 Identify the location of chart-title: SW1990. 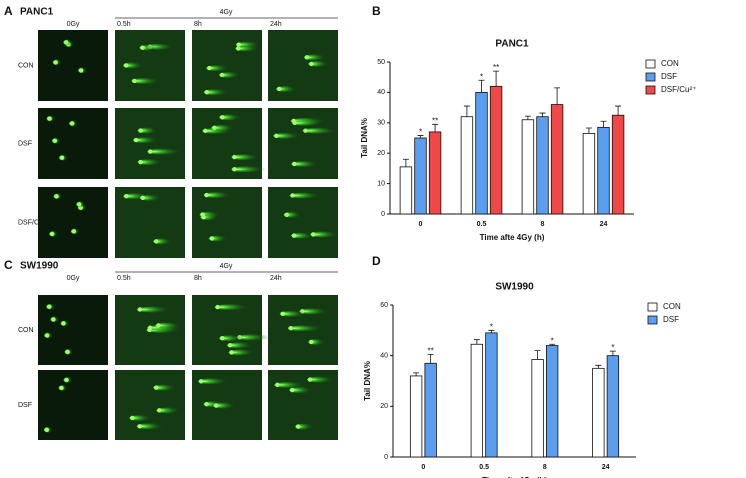
(514, 287).